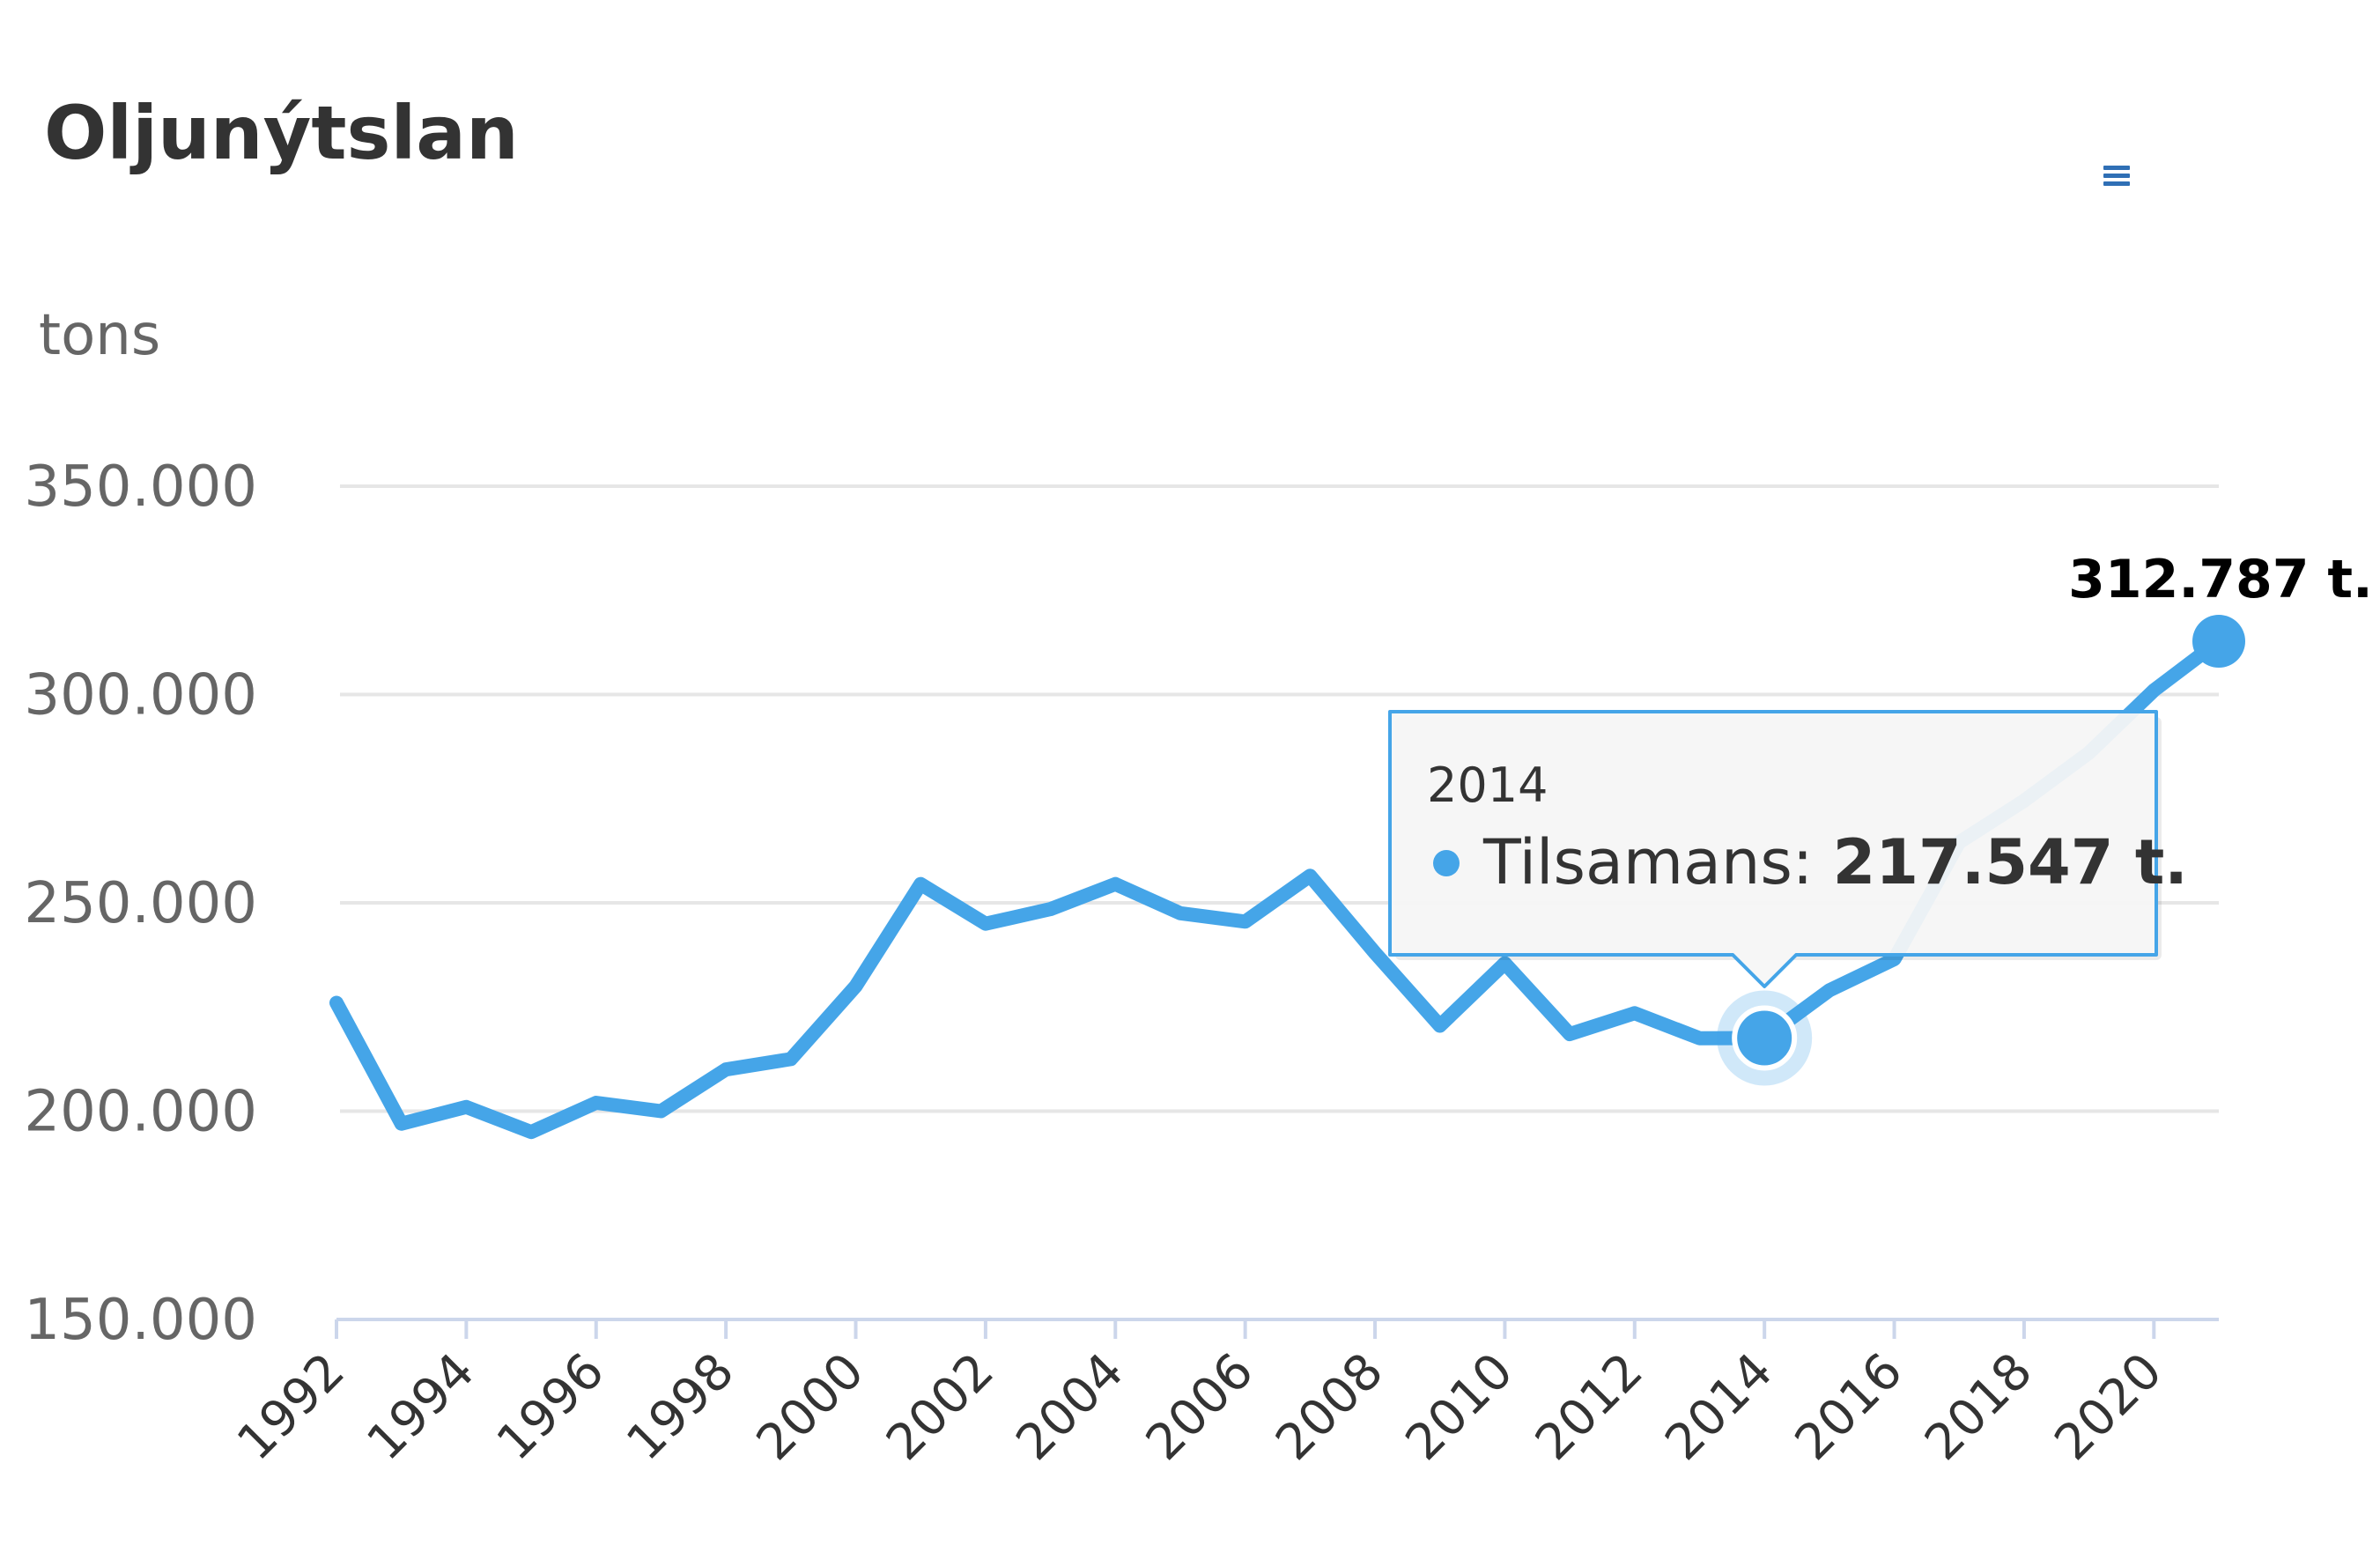  What do you see at coordinates (140, 1320) in the screenshot?
I see `y-tick-label: 150.000` at bounding box center [140, 1320].